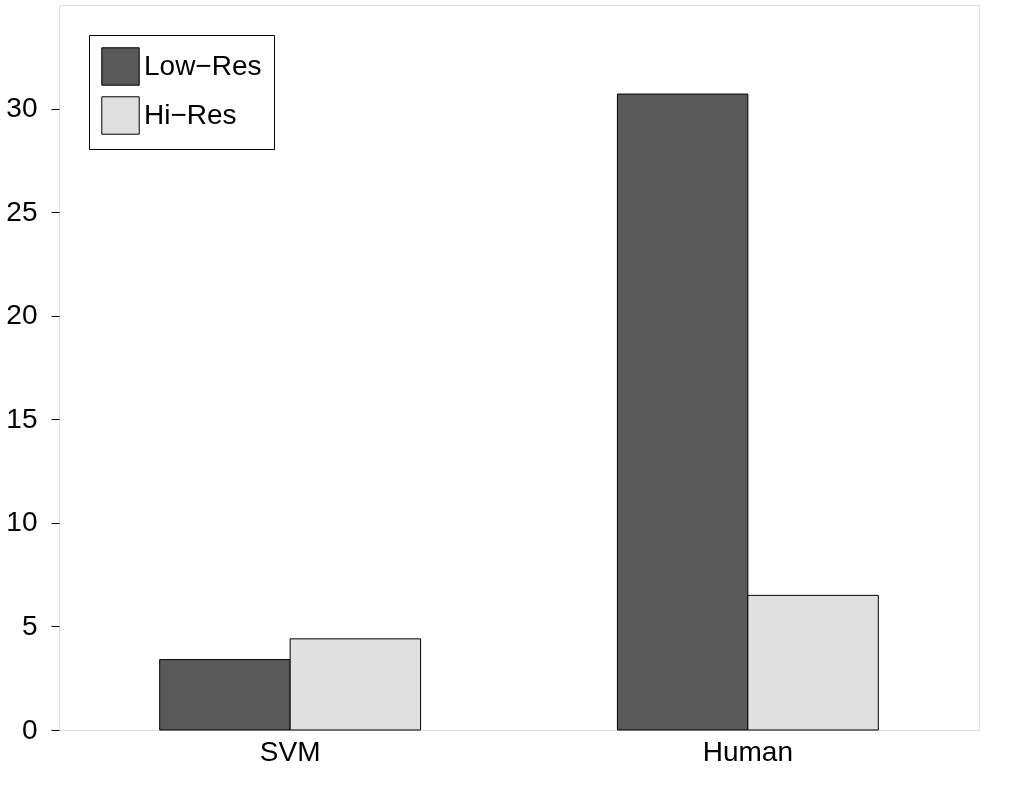 The height and width of the screenshot is (807, 1014). I want to click on y-tick-label: 25, so click(22, 211).